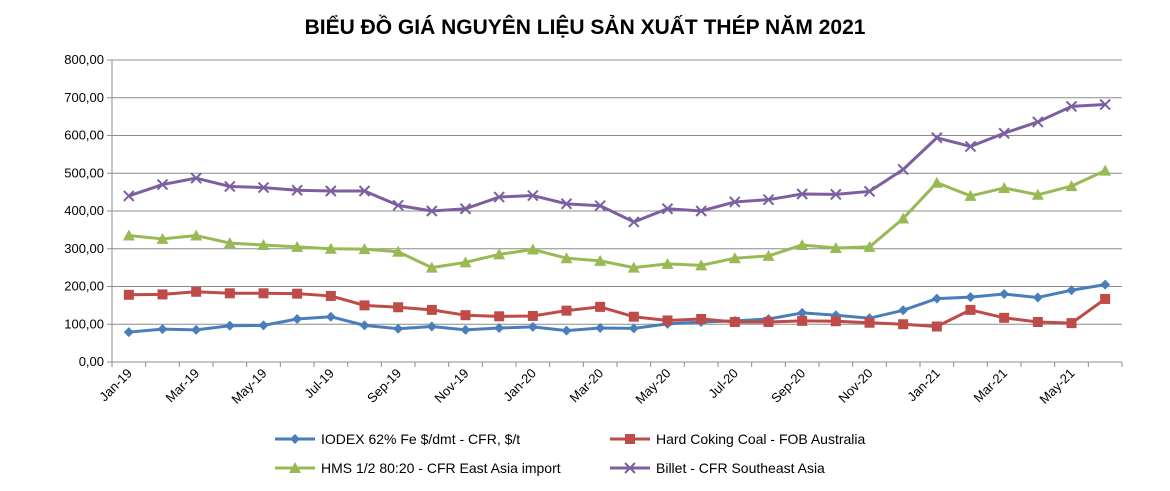 The height and width of the screenshot is (491, 1170). Describe the element at coordinates (991, 386) in the screenshot. I see `x-tick-label: Mar-21` at that location.